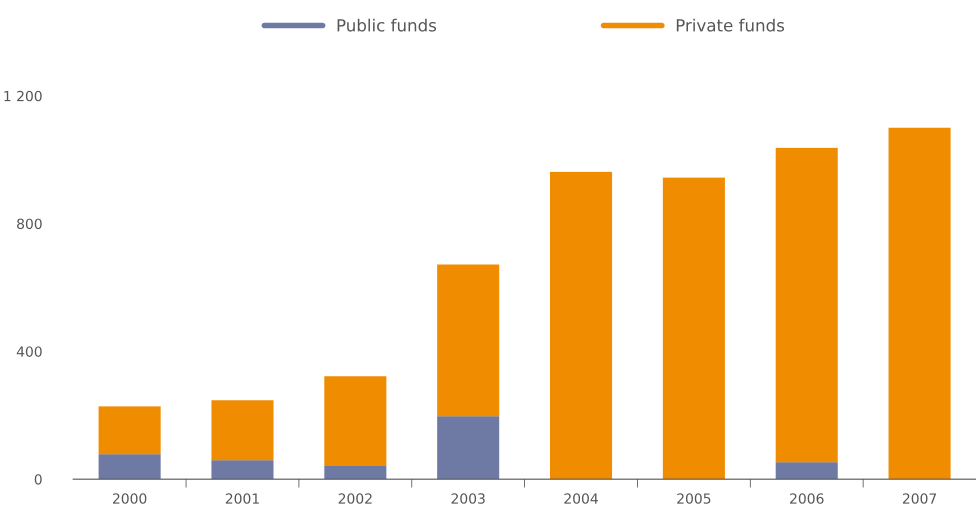 The image size is (976, 518). What do you see at coordinates (23, 96) in the screenshot?
I see `y-tick-label: 1 200` at bounding box center [23, 96].